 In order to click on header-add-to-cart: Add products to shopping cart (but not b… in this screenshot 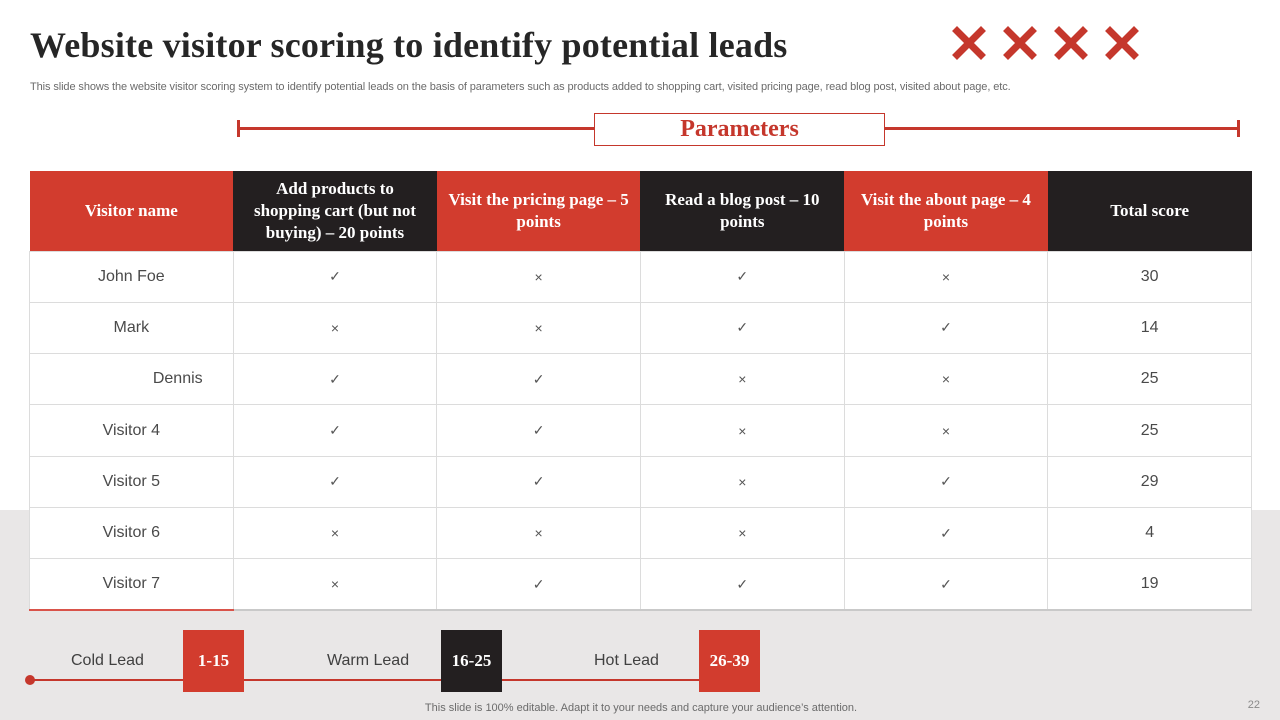, I will do `click(335, 211)`.